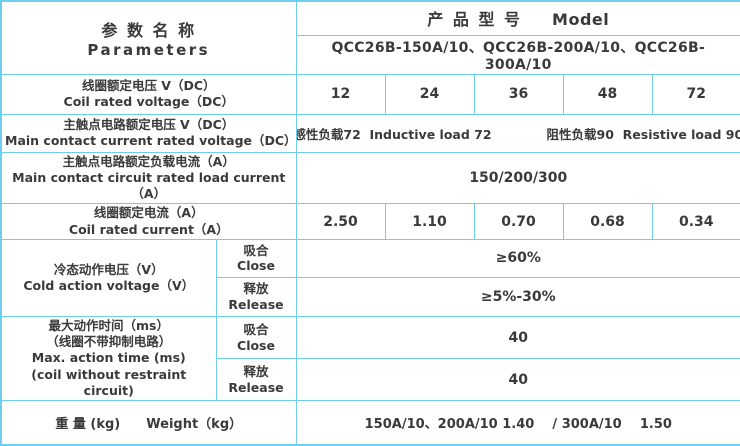  Describe the element at coordinates (517, 258) in the screenshot. I see `cold-action-close-value: ≥60%` at that location.